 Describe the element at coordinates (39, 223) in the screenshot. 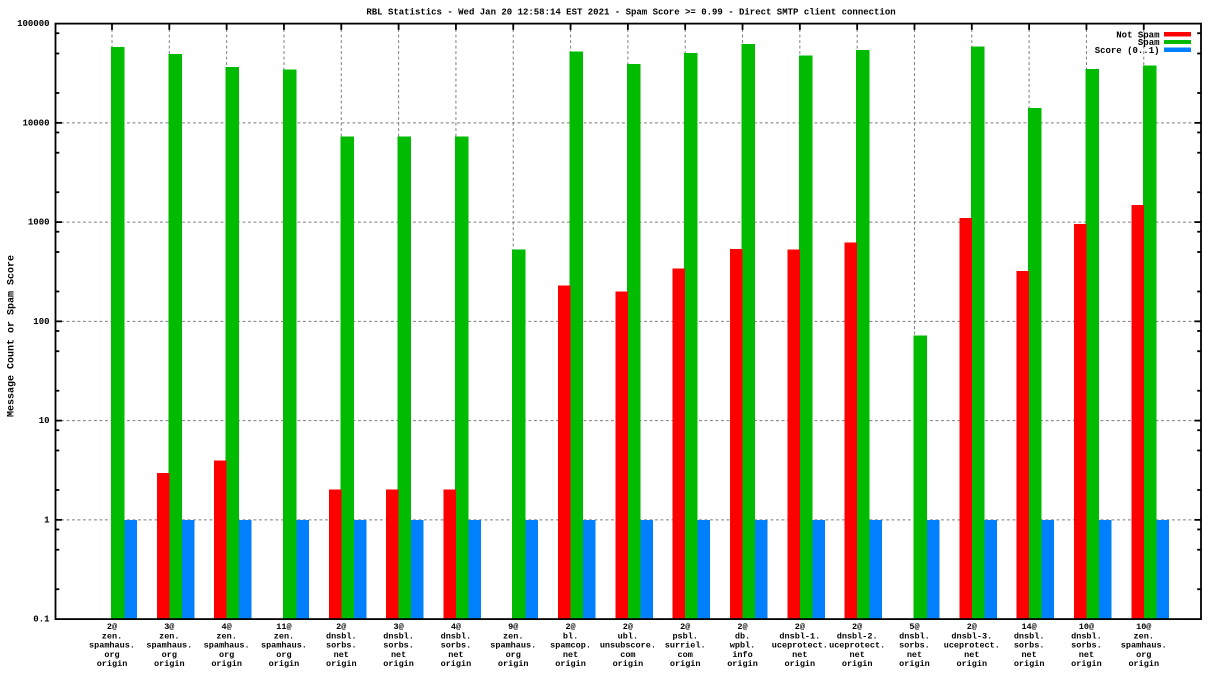

I see `svg-text: 1000` at that location.